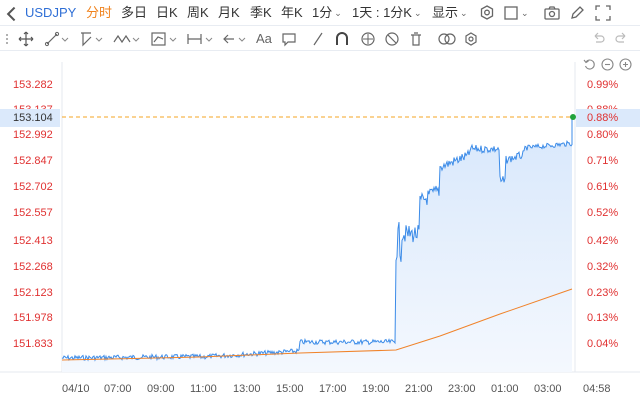 The image size is (640, 412). I want to click on display-label: 显示, so click(445, 12).